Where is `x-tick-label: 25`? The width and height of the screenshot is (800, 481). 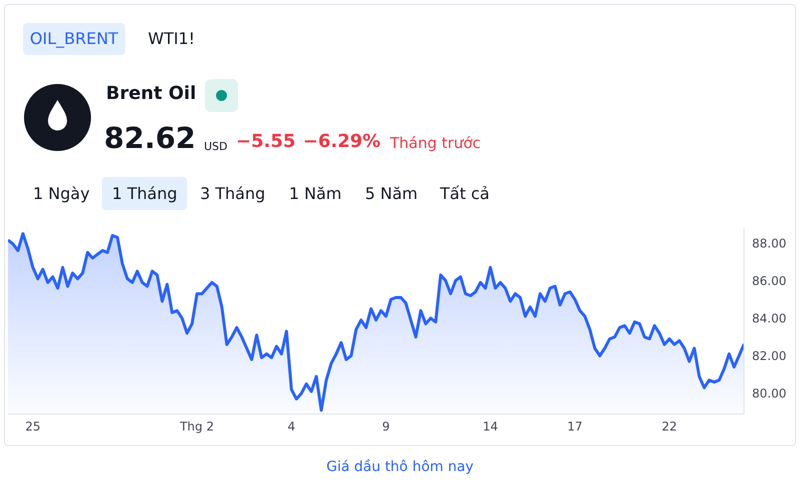
x-tick-label: 25 is located at coordinates (33, 427).